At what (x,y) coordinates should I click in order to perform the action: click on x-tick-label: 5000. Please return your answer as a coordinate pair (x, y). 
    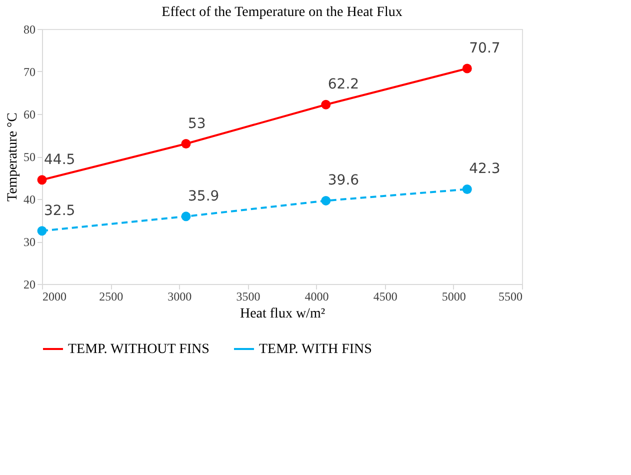
    Looking at the image, I should click on (454, 297).